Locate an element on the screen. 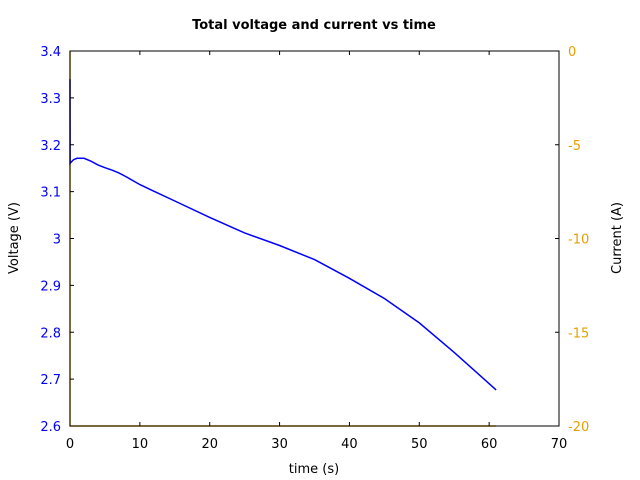 Image resolution: width=640 pixels, height=480 pixels. x-axis-label: time (s) is located at coordinates (314, 469).